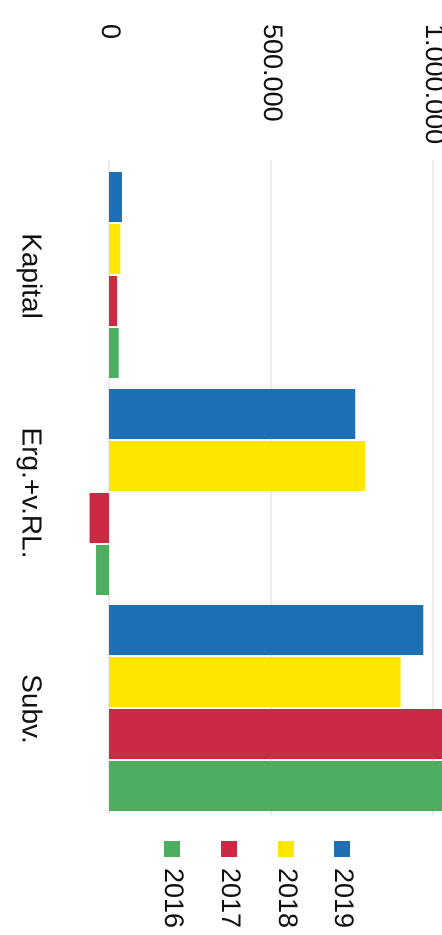 The height and width of the screenshot is (935, 442). Describe the element at coordinates (259, 884) in the screenshot. I see `legend: 2019 2018 2017 2016` at that location.